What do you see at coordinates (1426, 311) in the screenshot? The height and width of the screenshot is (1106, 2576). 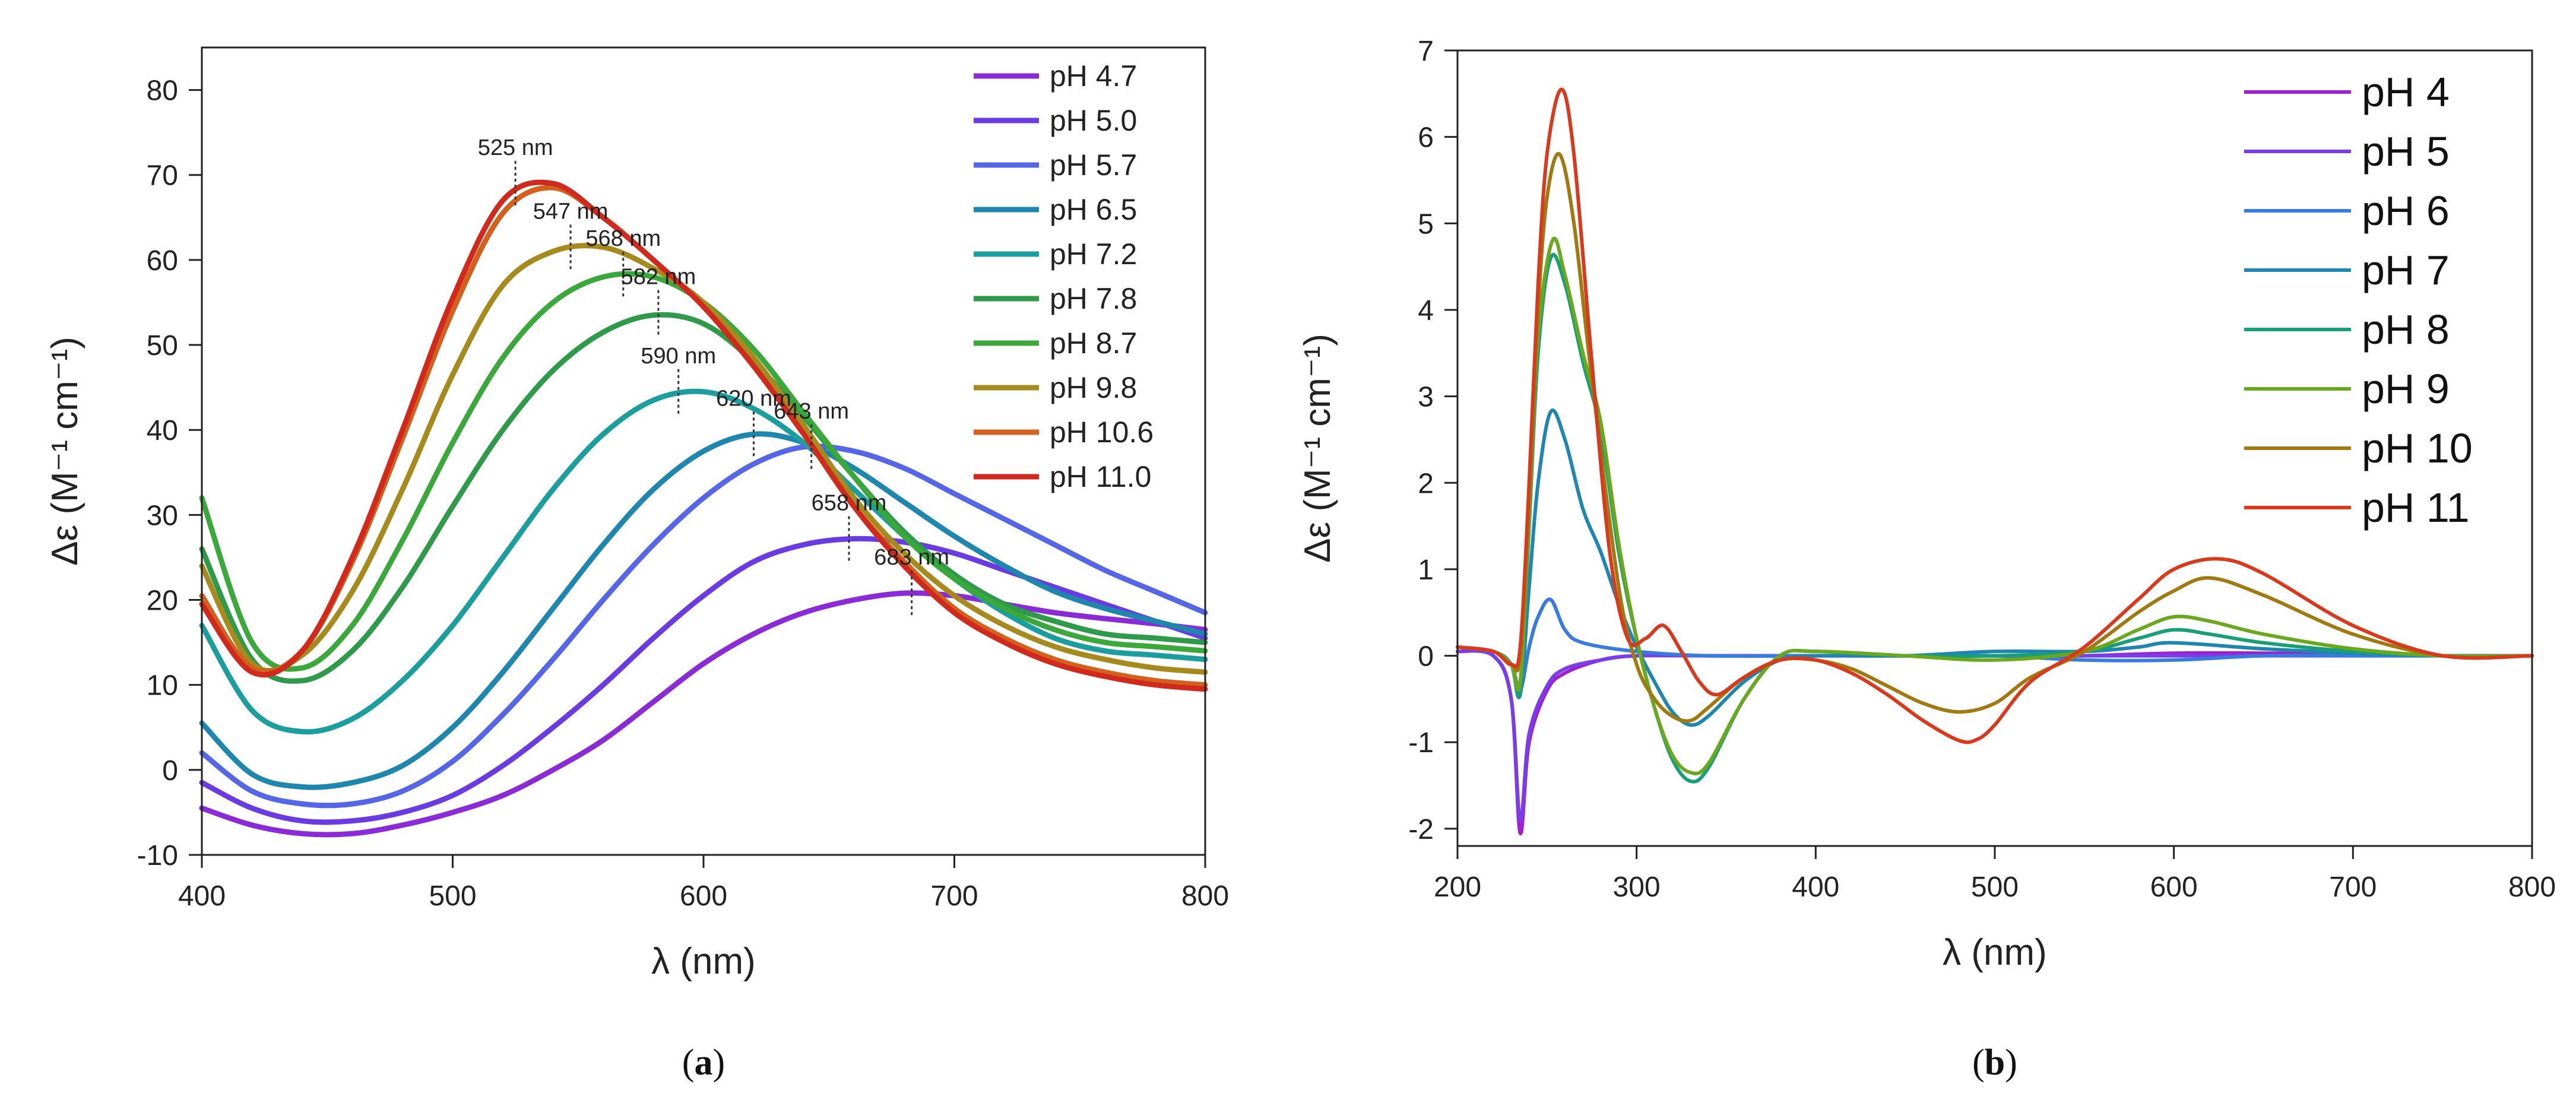 I see `y-tick-label: 4` at bounding box center [1426, 311].